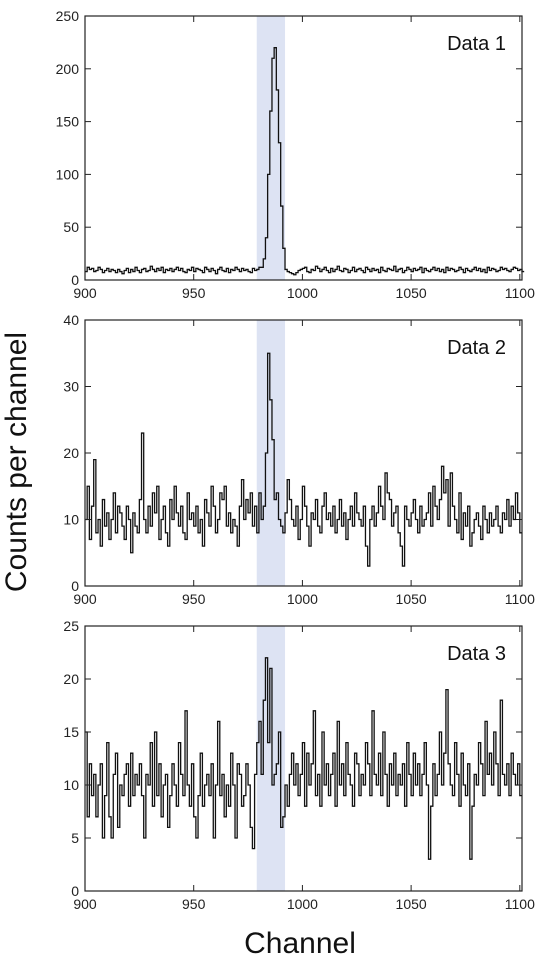 Image resolution: width=540 pixels, height=966 pixels. Describe the element at coordinates (300, 943) in the screenshot. I see `x-axis-title: Channel` at that location.